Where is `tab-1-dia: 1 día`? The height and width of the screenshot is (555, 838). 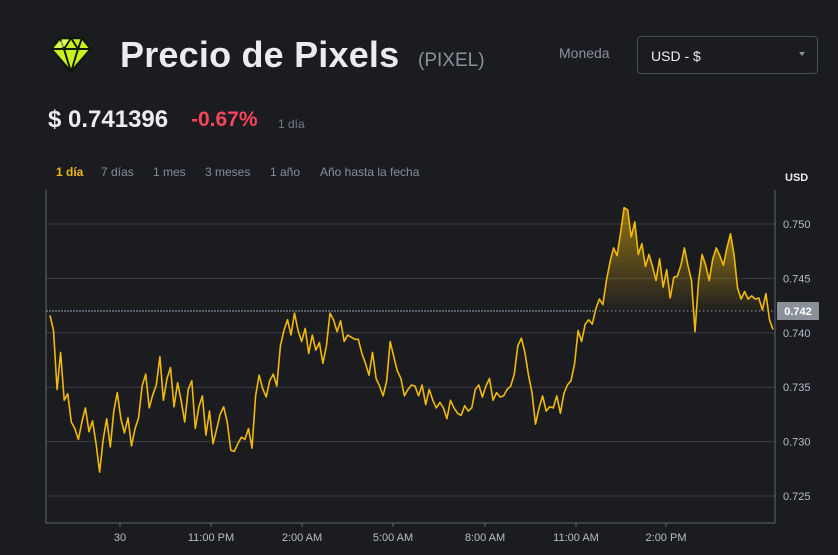 tab-1-dia: 1 día is located at coordinates (70, 172).